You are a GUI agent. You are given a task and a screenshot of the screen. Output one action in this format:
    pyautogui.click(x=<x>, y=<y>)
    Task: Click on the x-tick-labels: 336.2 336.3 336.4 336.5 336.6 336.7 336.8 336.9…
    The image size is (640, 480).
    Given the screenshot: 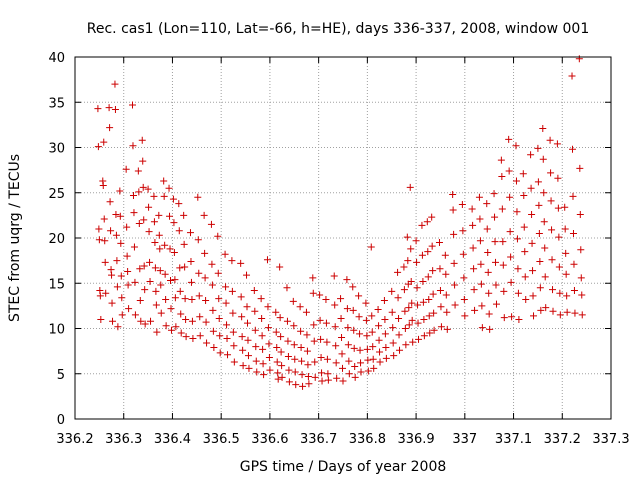 What is the action you would take?
    pyautogui.click(x=342, y=439)
    